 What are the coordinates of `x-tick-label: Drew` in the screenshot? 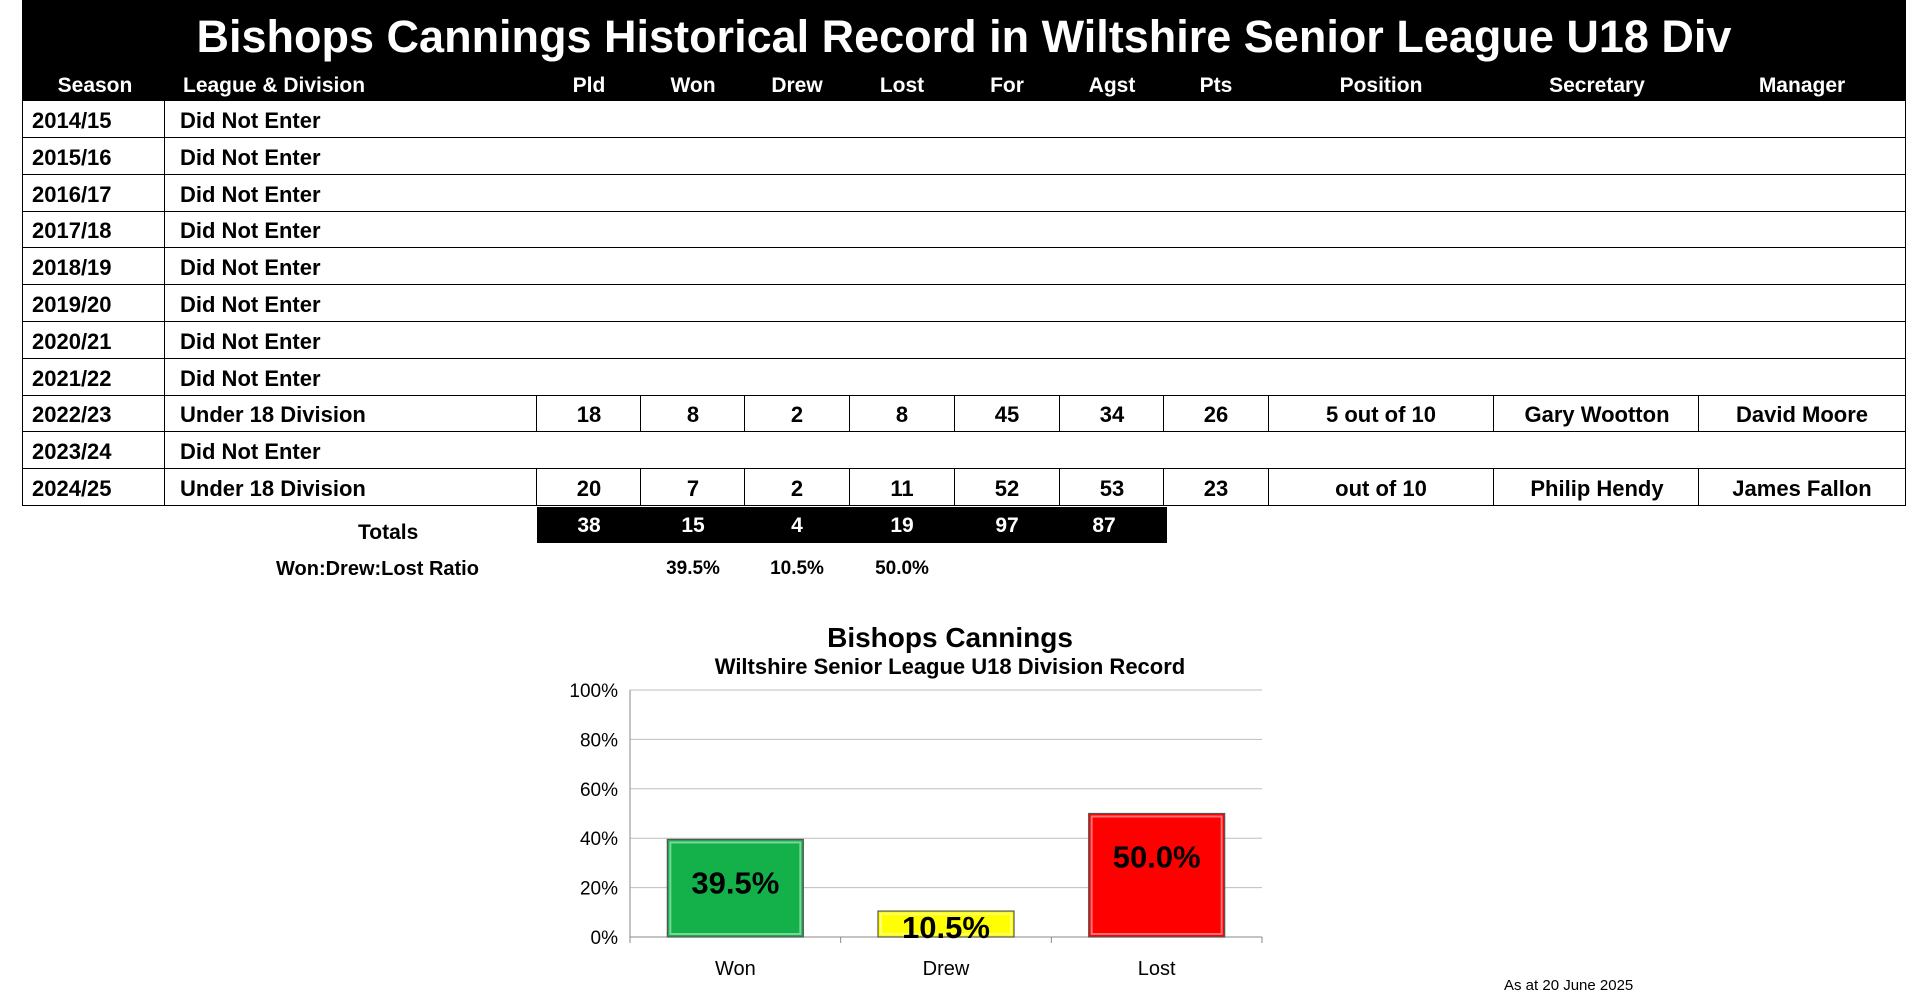 It's located at (946, 969).